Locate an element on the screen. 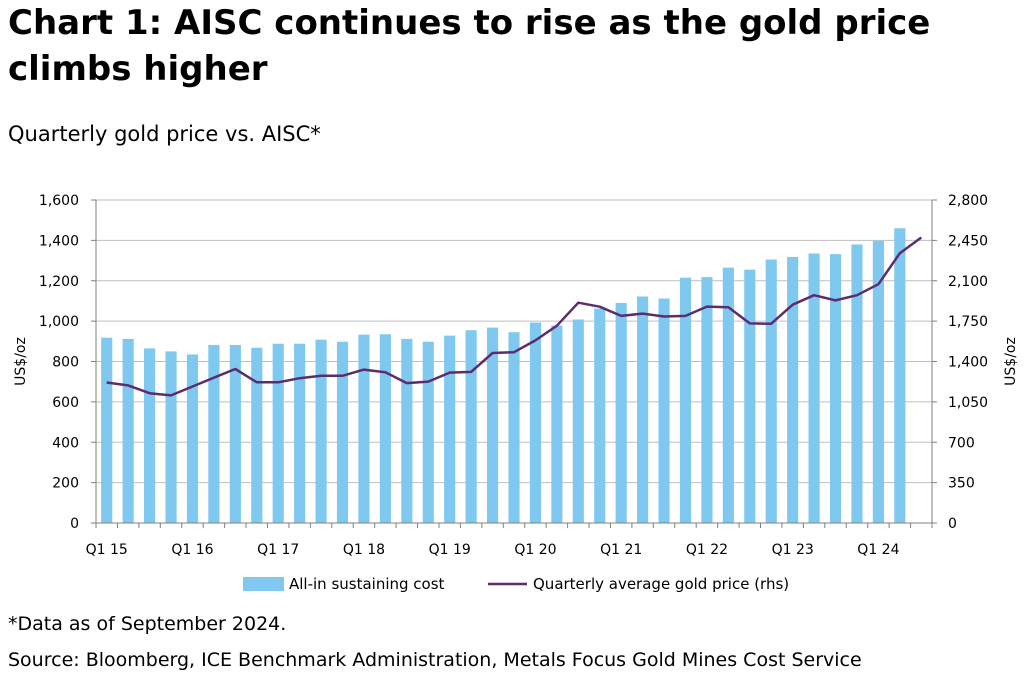  footnote: *Data as of September 2024. is located at coordinates (147, 624).